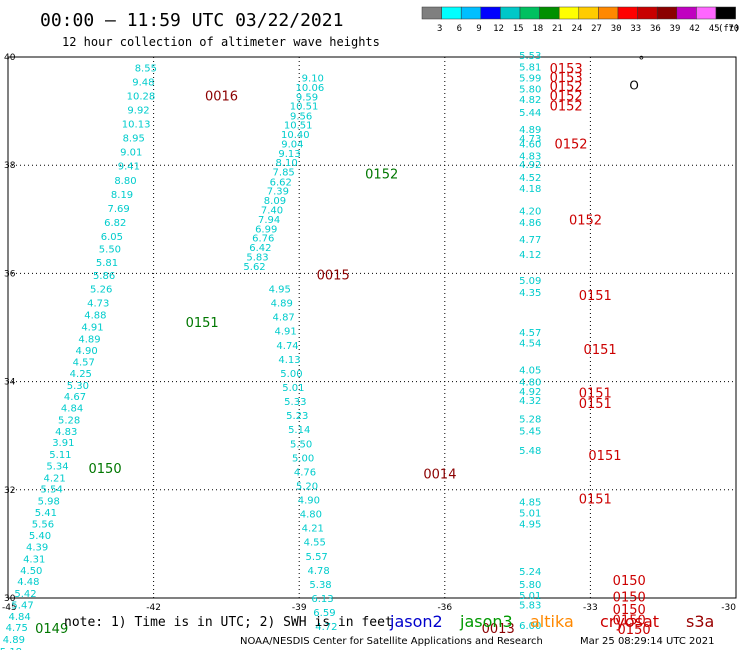 The image size is (740, 650). I want to click on wave-height-value: 4.67, so click(75, 397).